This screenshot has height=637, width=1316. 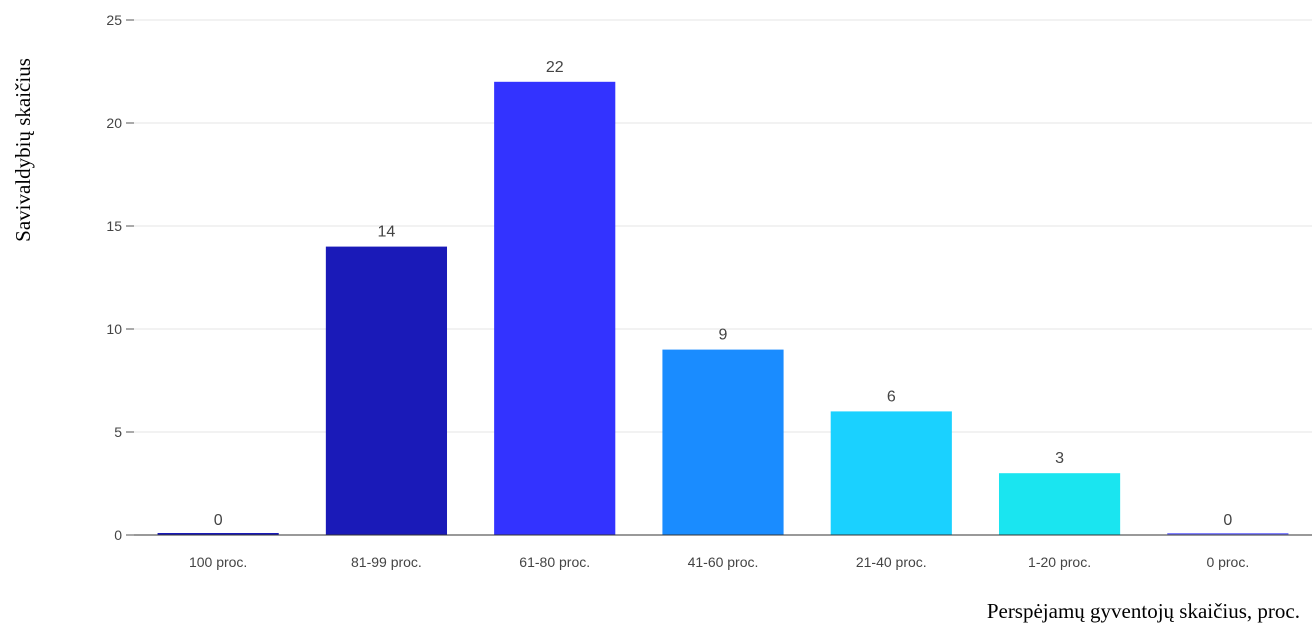 What do you see at coordinates (723, 562) in the screenshot?
I see `x-tick-label: 41-60 proc.` at bounding box center [723, 562].